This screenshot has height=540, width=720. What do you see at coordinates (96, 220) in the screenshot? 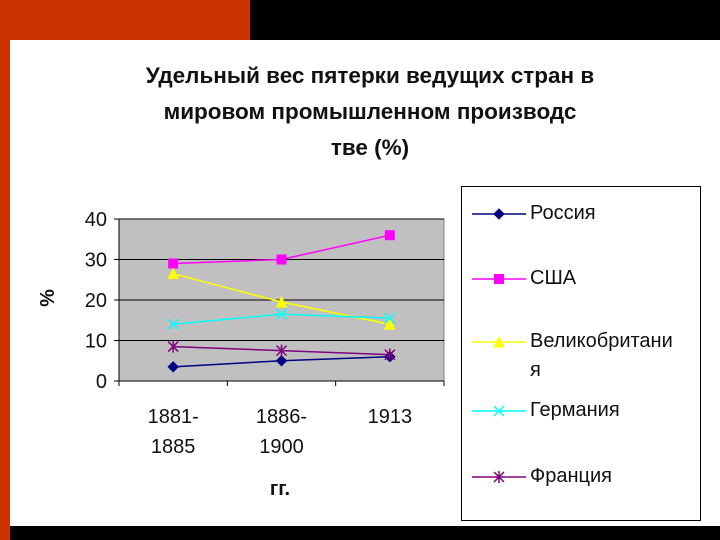
I see `y-tick-label: 40` at bounding box center [96, 220].